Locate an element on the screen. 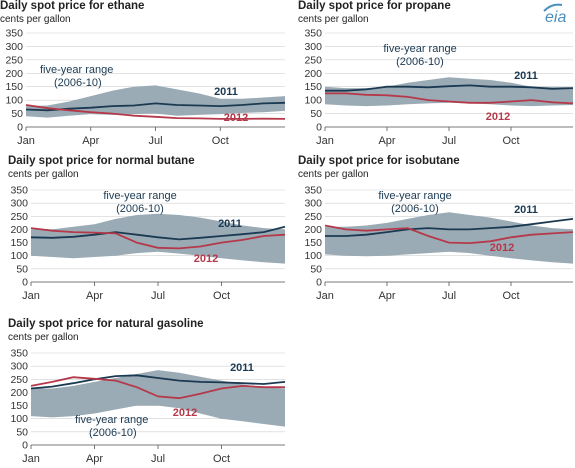  chart-title: Daily spot price for ethane is located at coordinates (72, 6).